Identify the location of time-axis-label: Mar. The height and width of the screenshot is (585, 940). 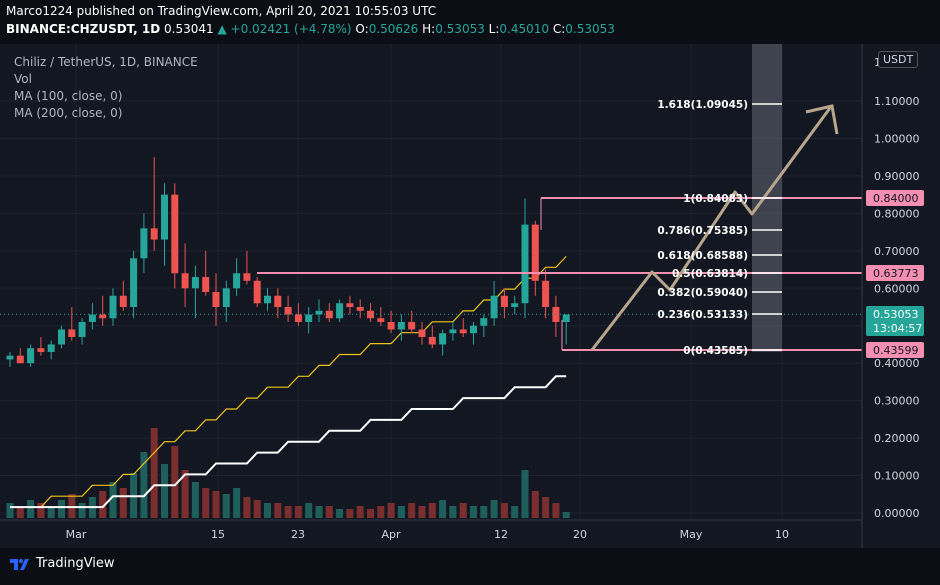
(76, 534).